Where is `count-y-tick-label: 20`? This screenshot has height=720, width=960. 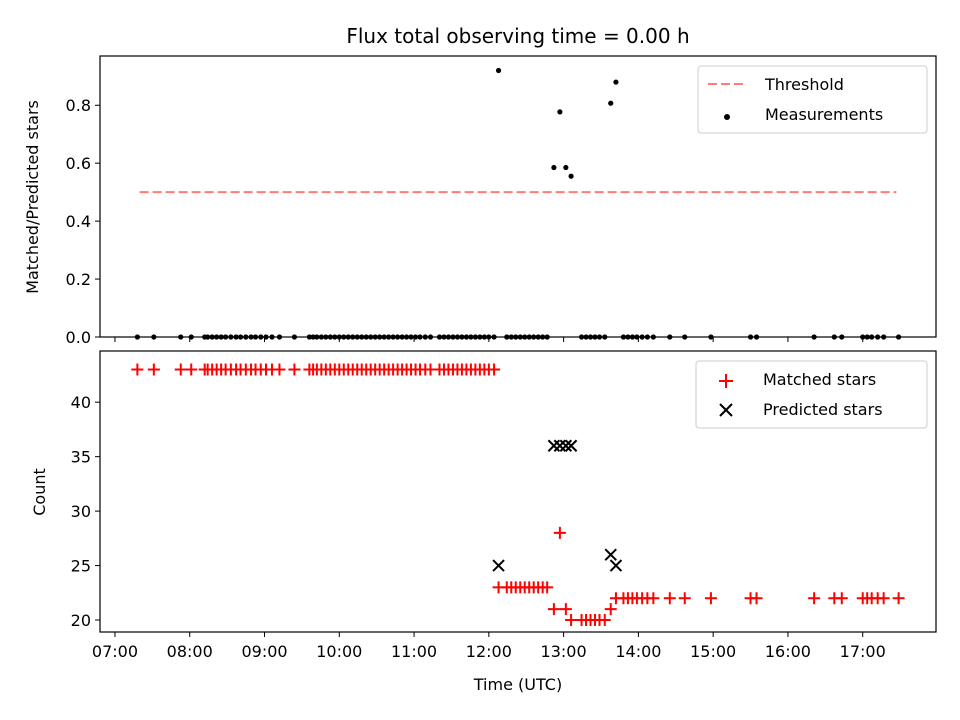
count-y-tick-label: 20 is located at coordinates (81, 620).